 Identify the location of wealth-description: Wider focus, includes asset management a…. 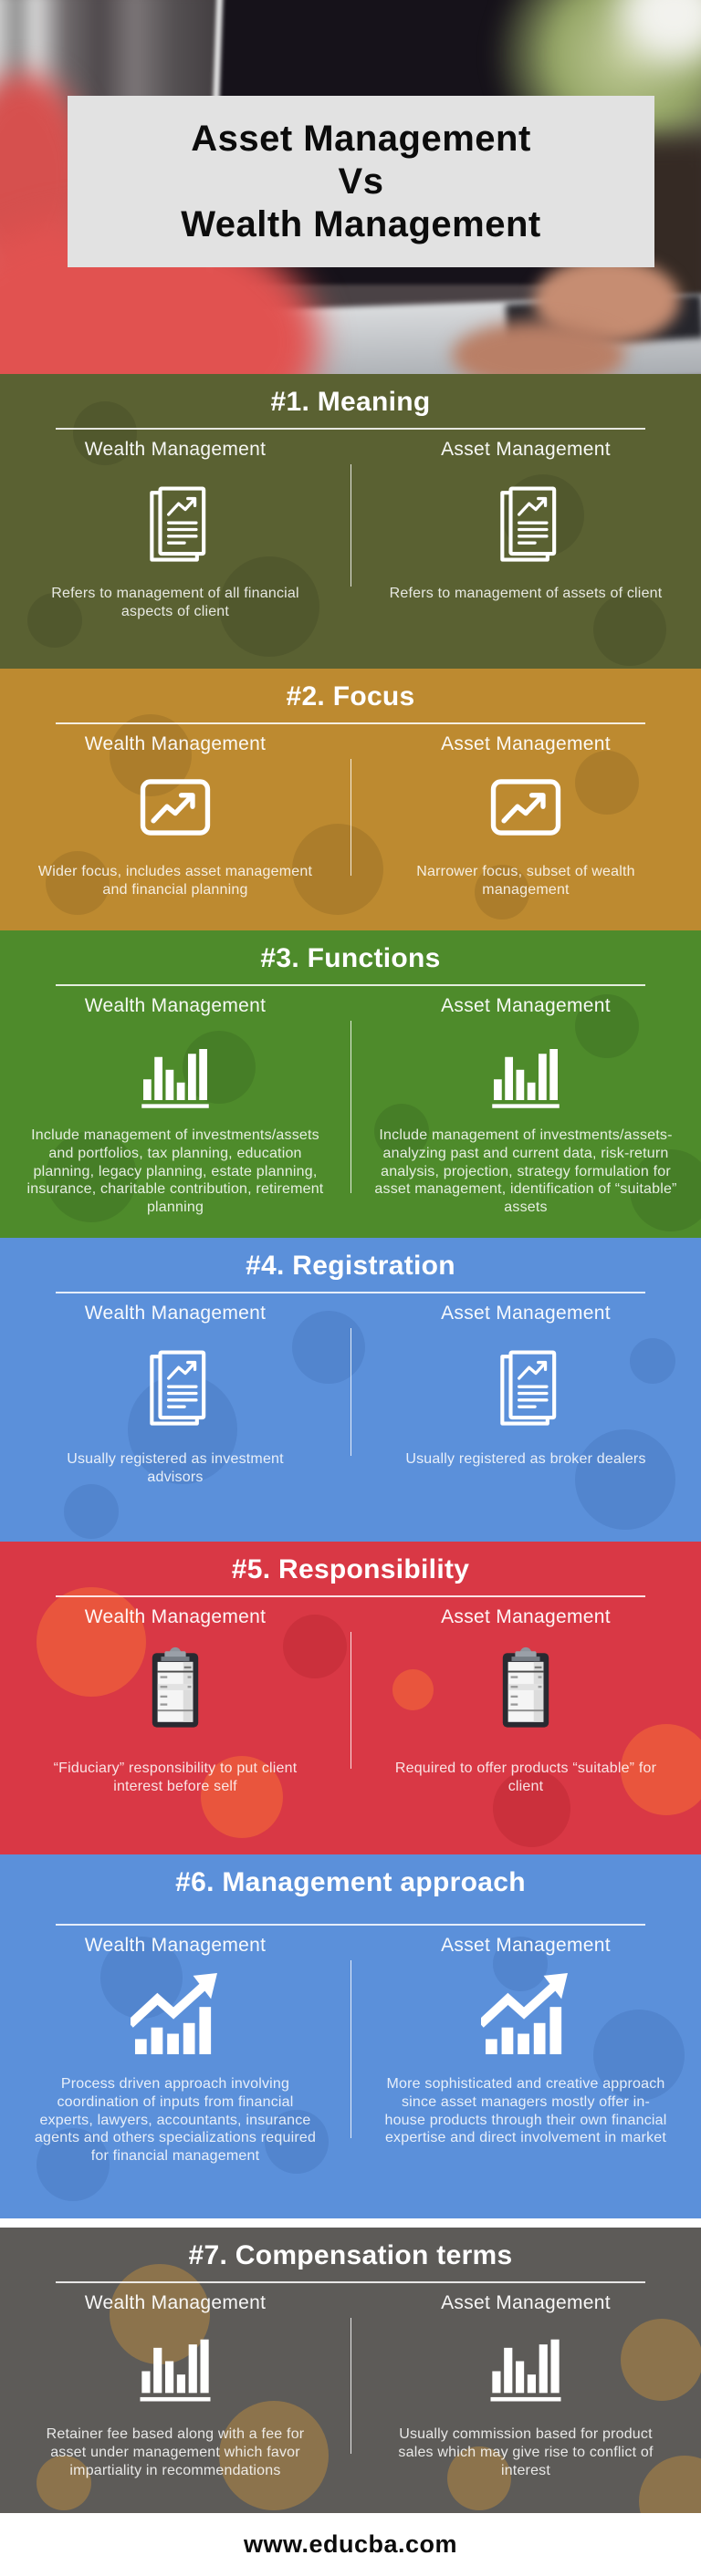
(175, 881).